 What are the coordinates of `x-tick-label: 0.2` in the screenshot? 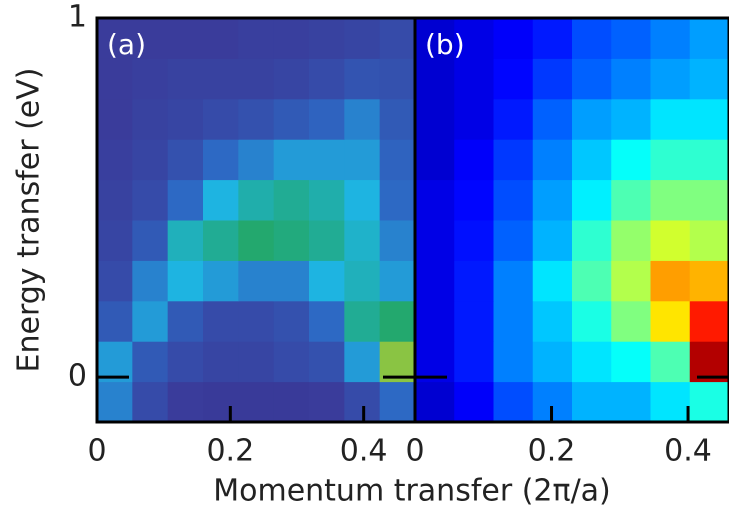 It's located at (230, 451).